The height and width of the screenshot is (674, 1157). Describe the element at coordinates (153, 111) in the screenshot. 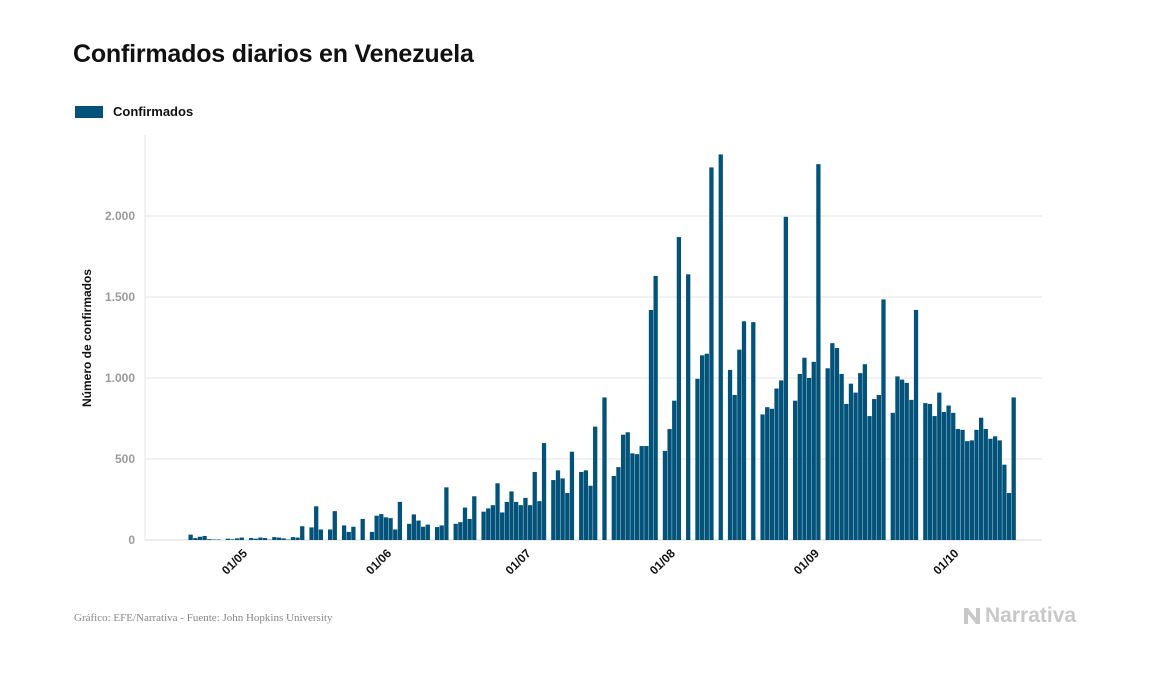

I see `legend-label: Confirmados` at that location.